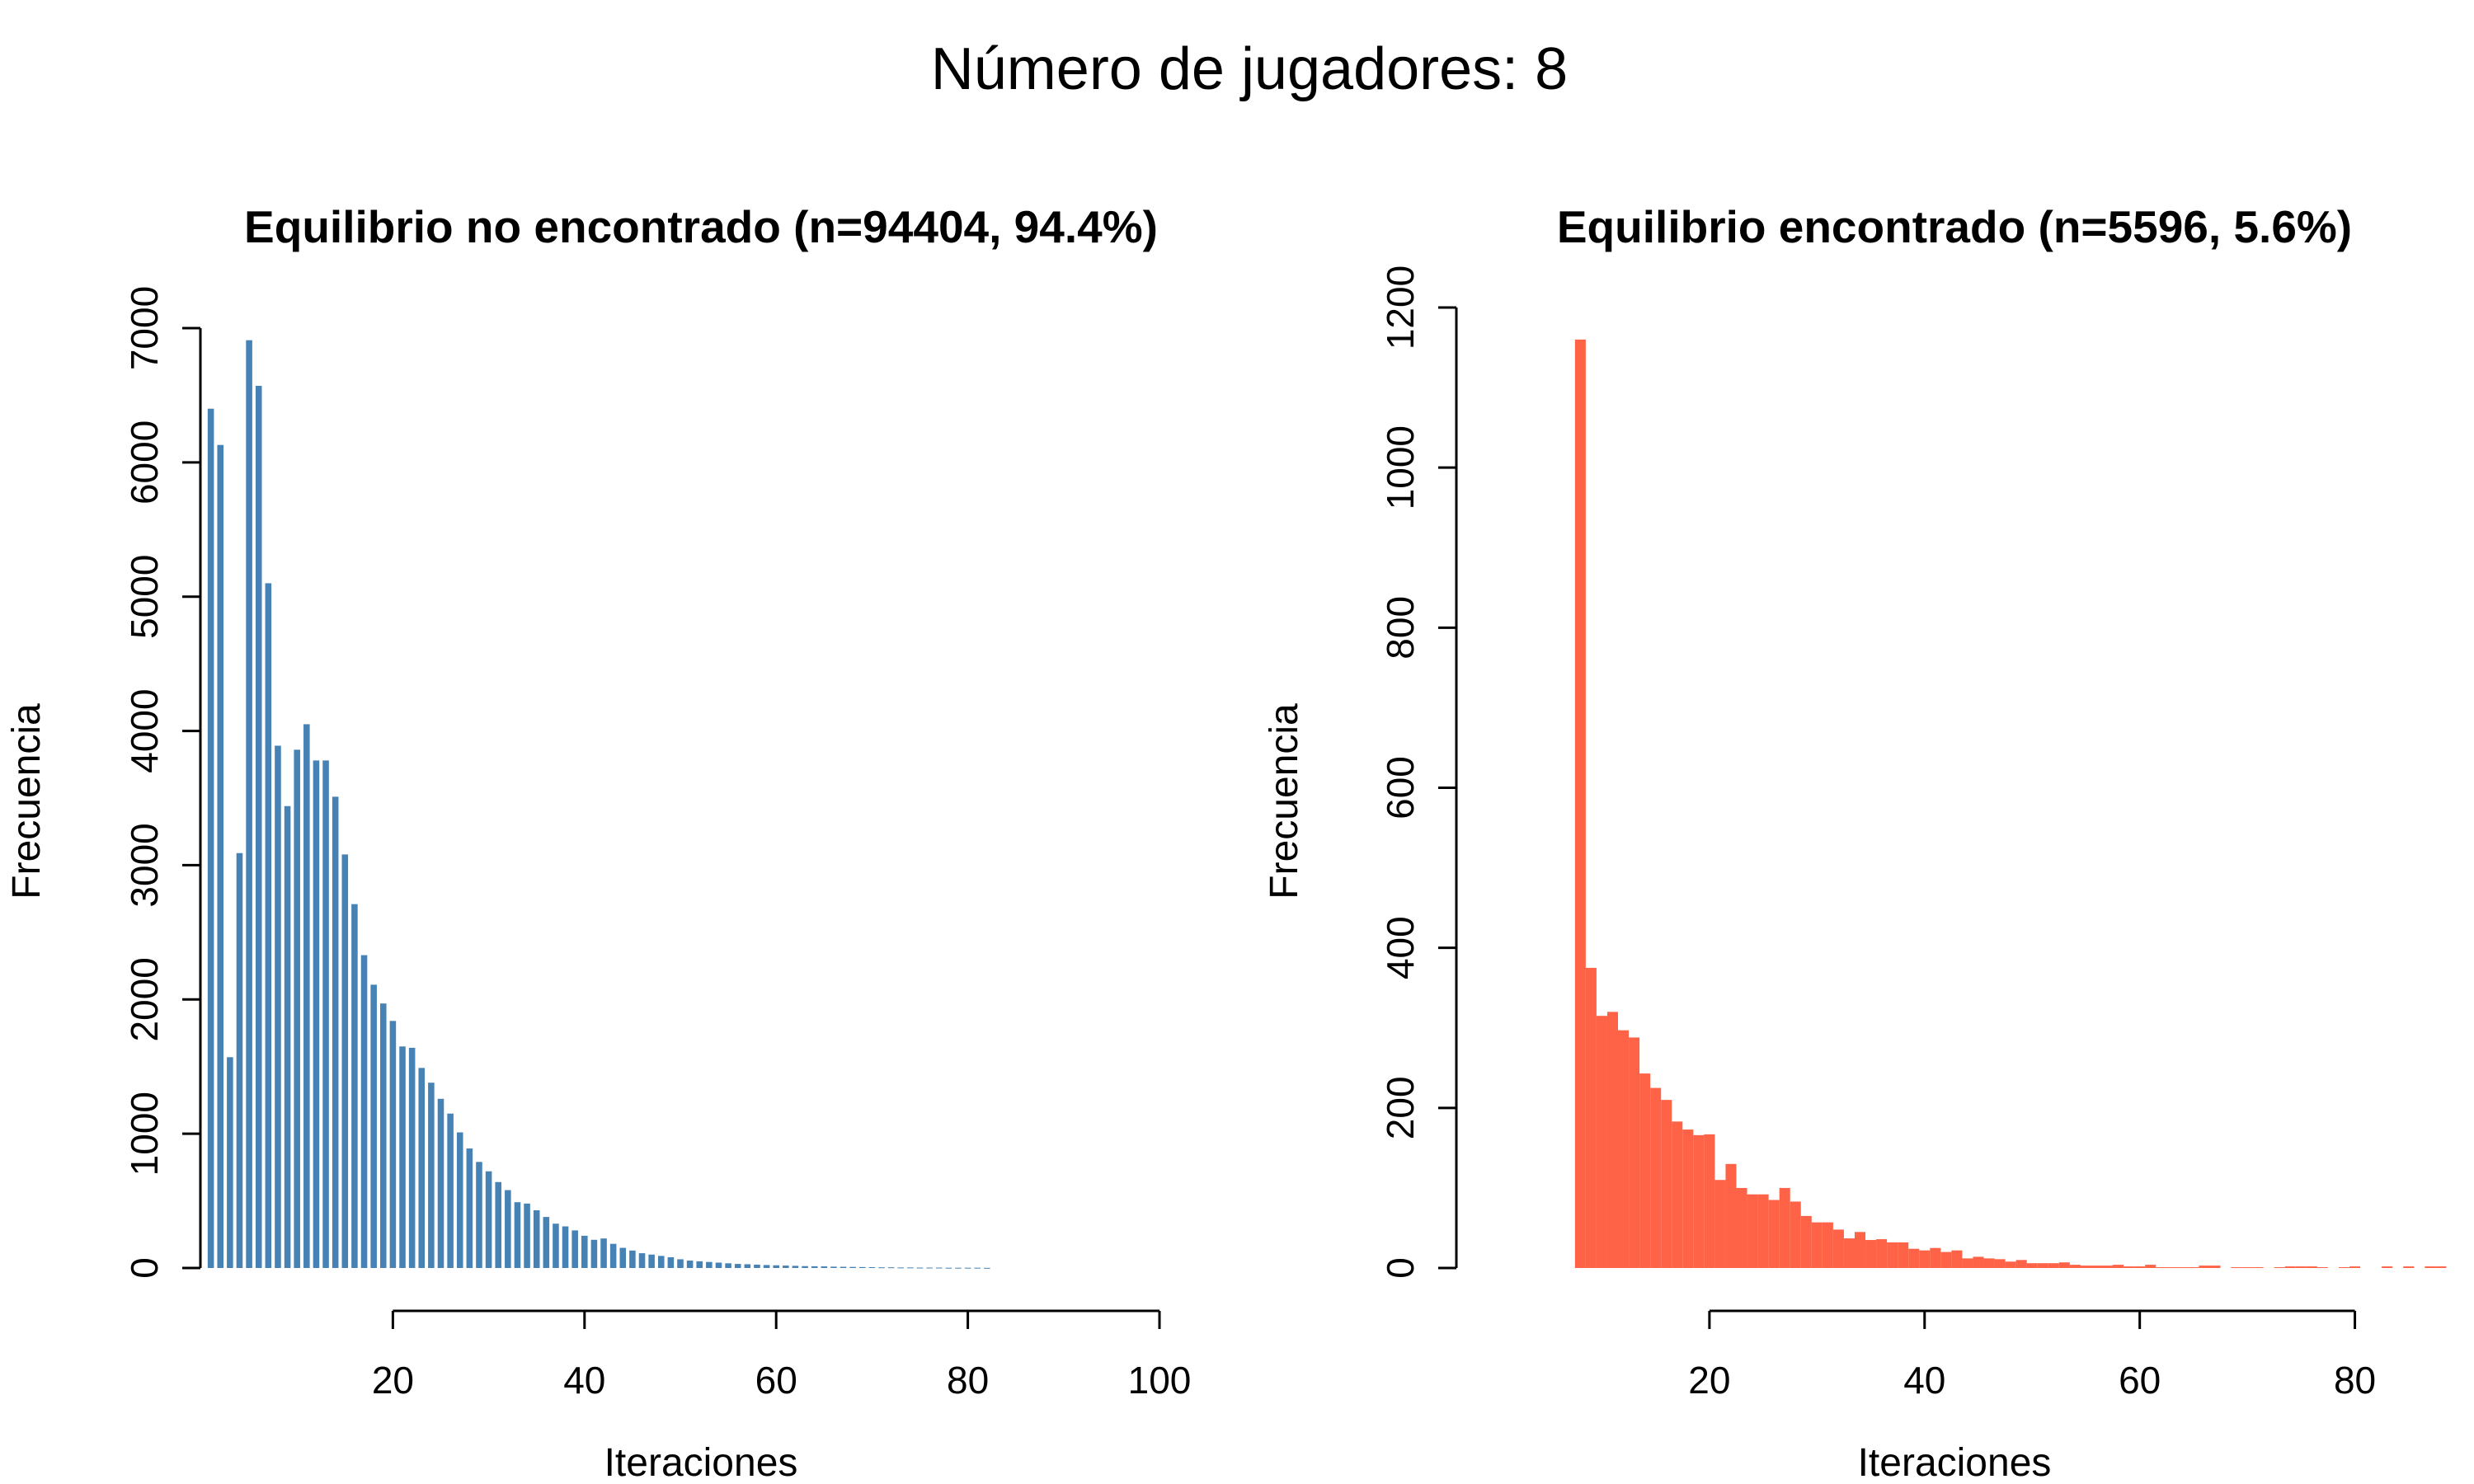  Describe the element at coordinates (144, 1268) in the screenshot. I see `left-y-tick-label: 0` at that location.